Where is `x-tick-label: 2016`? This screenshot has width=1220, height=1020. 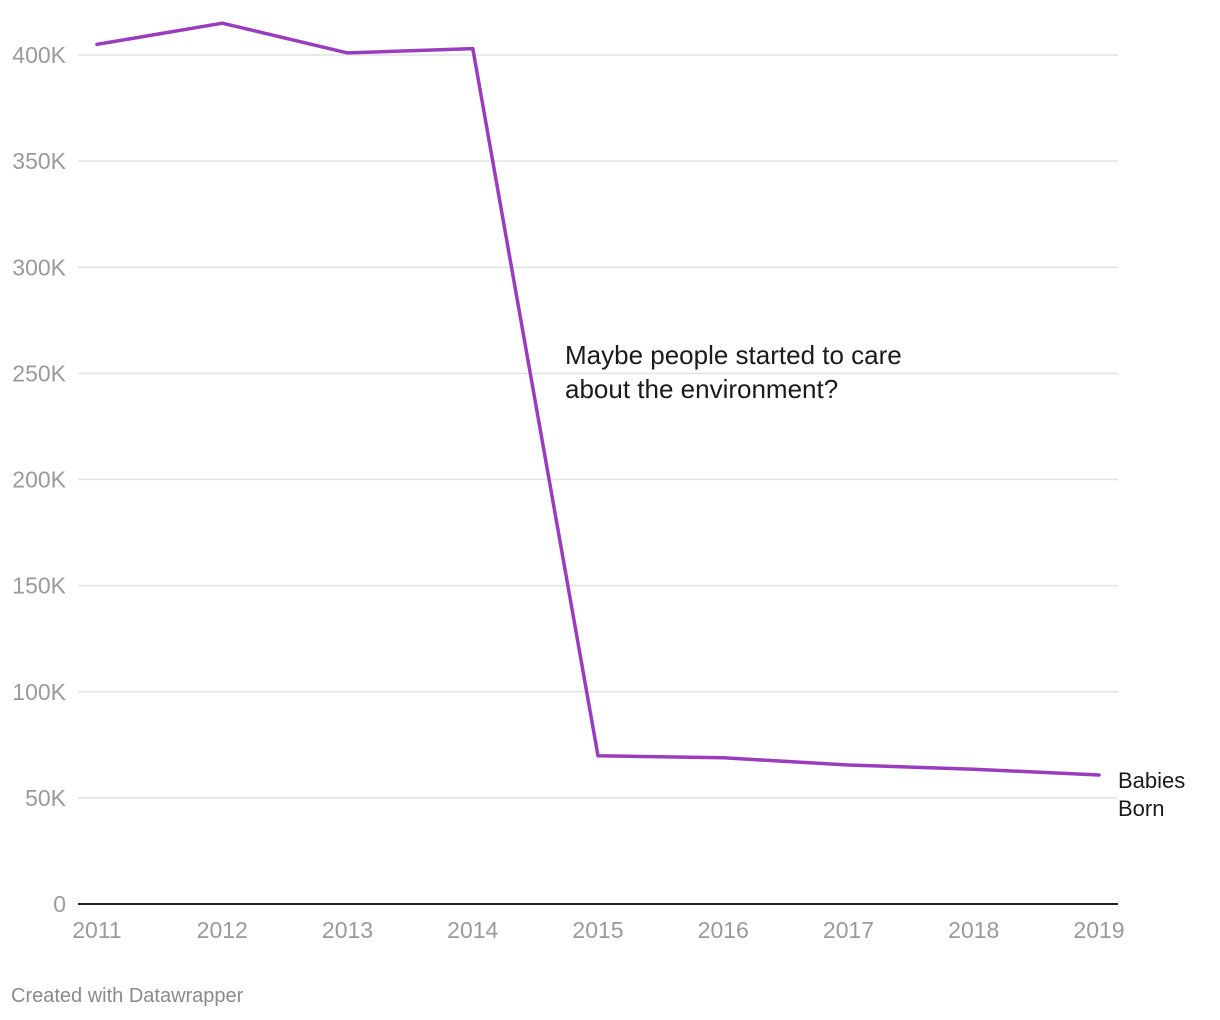 x-tick-label: 2016 is located at coordinates (723, 930).